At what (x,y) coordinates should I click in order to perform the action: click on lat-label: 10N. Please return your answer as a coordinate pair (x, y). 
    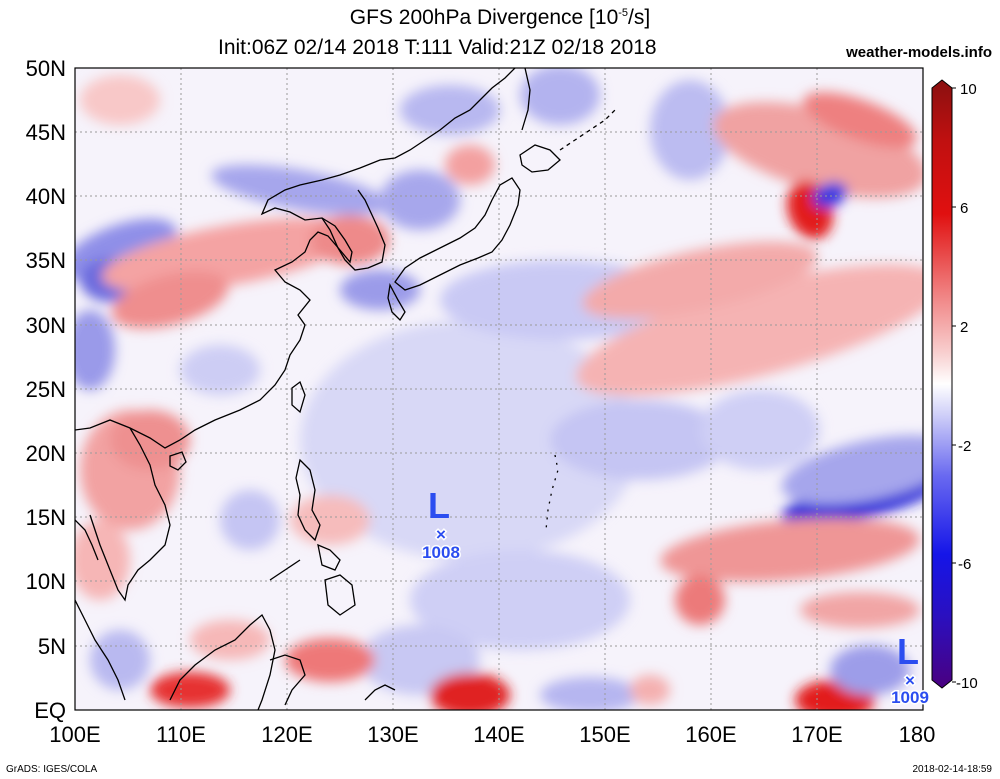
    Looking at the image, I should click on (46, 581).